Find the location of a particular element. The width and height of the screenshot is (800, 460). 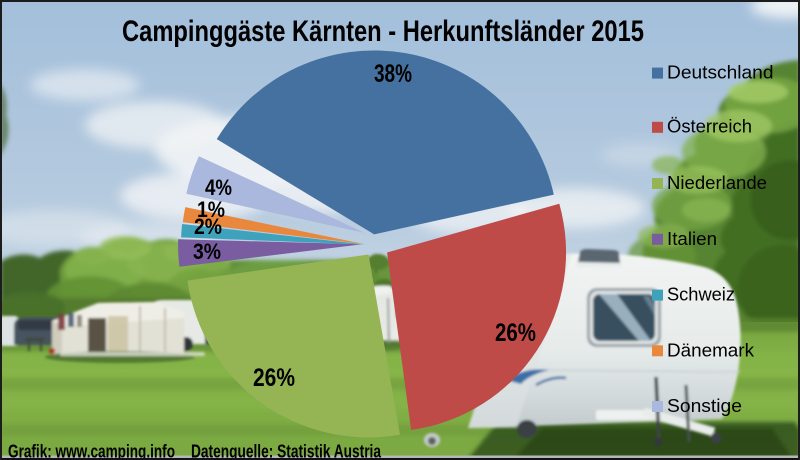

svg-text: Grafik: www.camping.info is located at coordinates (91, 451).